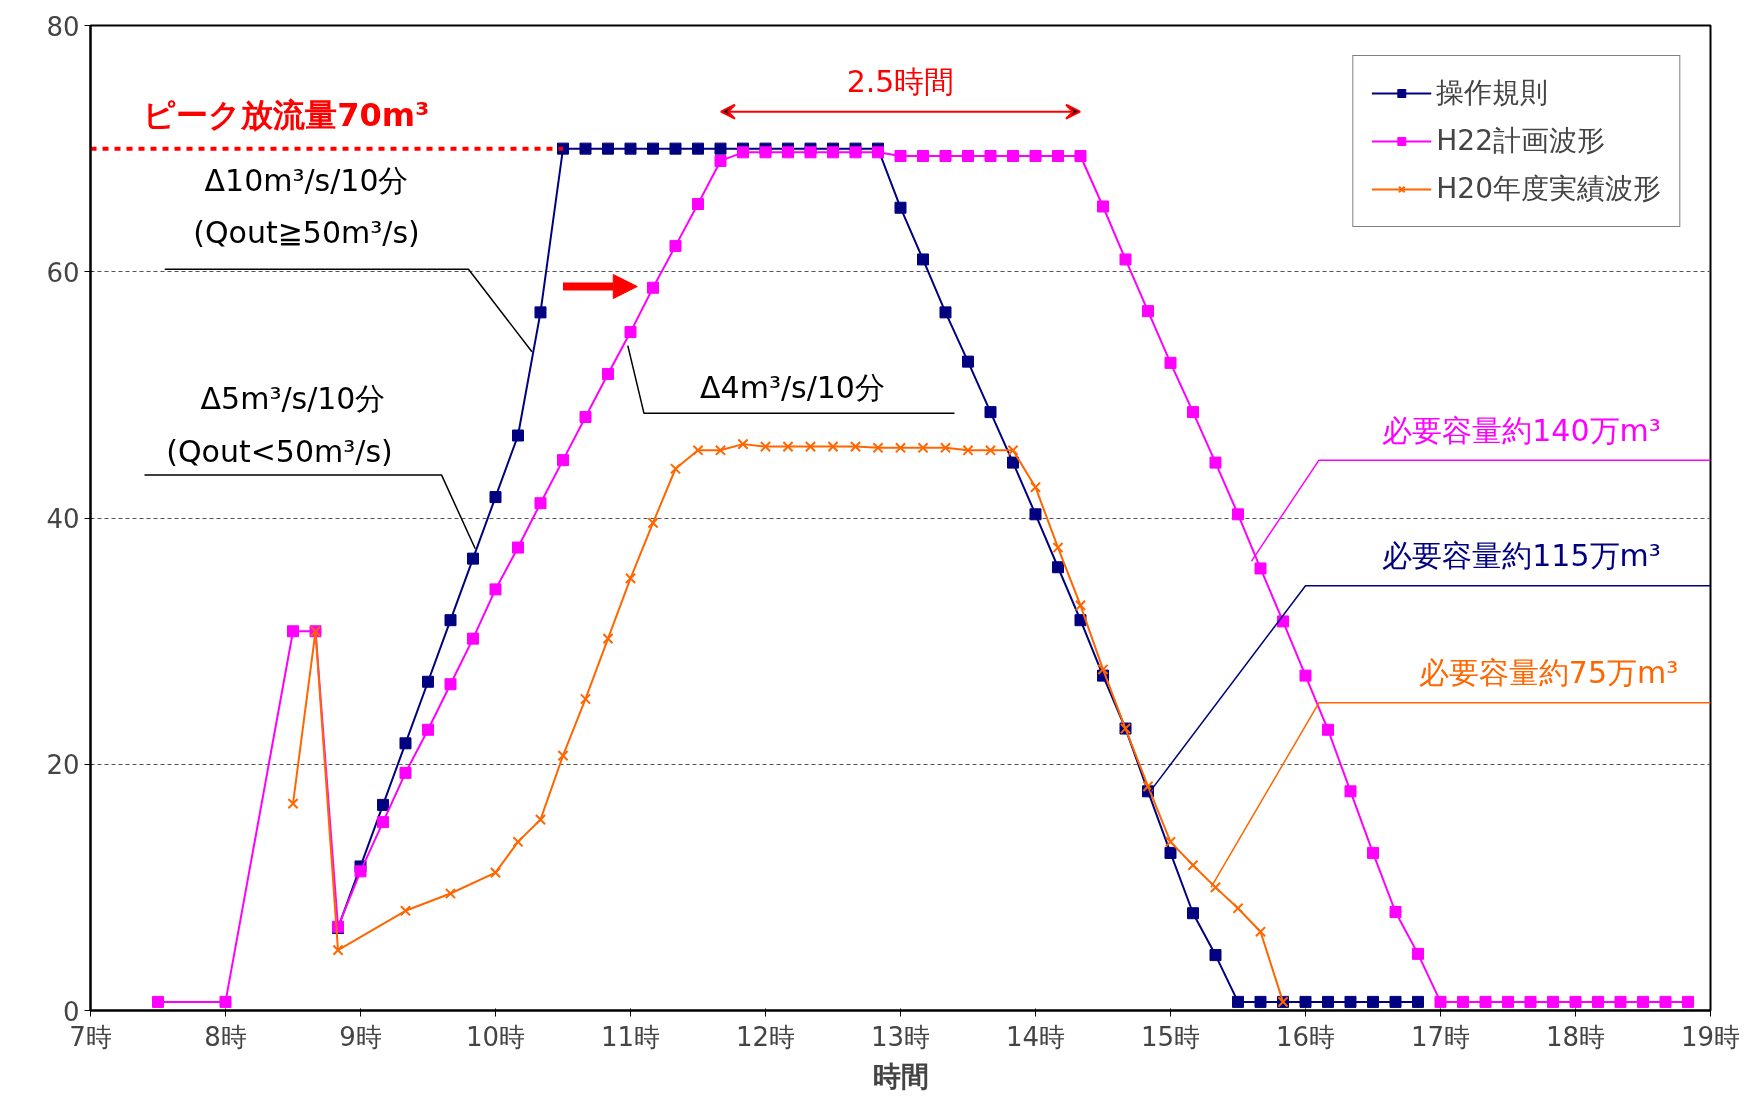 This screenshot has height=1101, width=1748. Describe the element at coordinates (225, 1036) in the screenshot. I see `x-tick-label: 8時` at that location.